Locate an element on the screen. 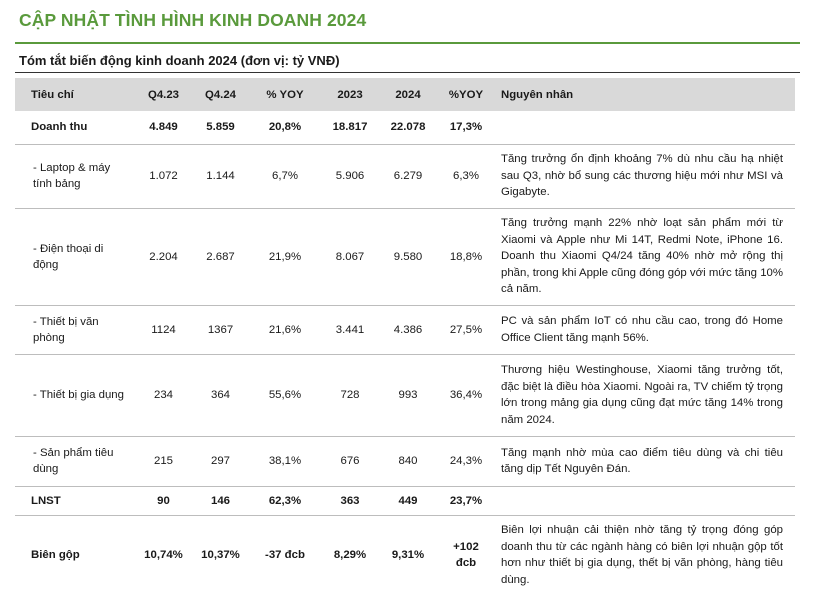  row-name: - Thiết bị gia dụng is located at coordinates (78, 395).